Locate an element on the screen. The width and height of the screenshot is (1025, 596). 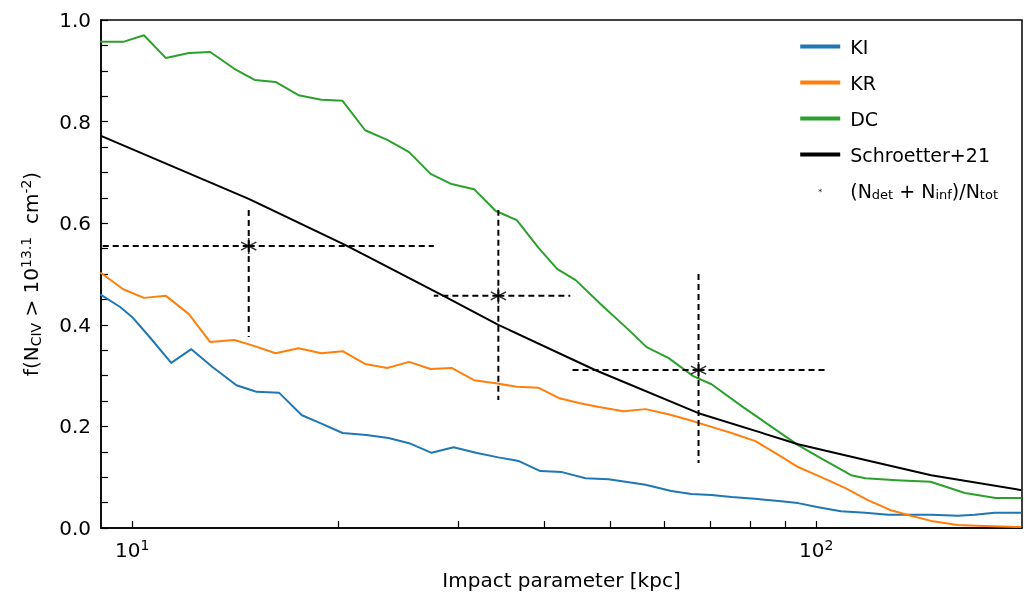
legend-label: Schroetter+21 is located at coordinates (920, 154).